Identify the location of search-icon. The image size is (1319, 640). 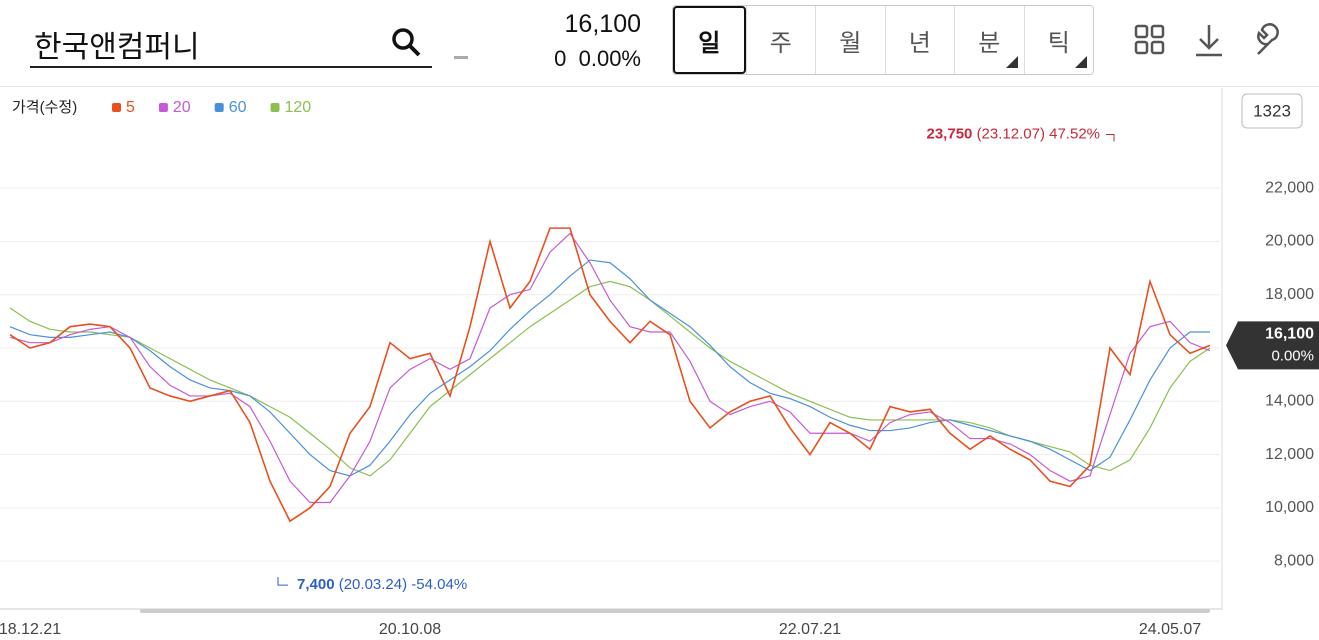
(406, 42).